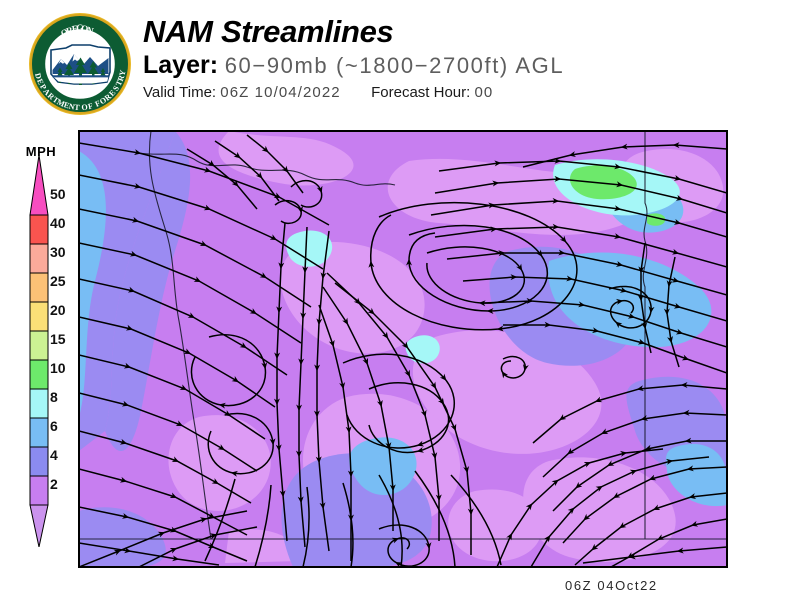  I want to click on svg-text: G, so click(80, 28).